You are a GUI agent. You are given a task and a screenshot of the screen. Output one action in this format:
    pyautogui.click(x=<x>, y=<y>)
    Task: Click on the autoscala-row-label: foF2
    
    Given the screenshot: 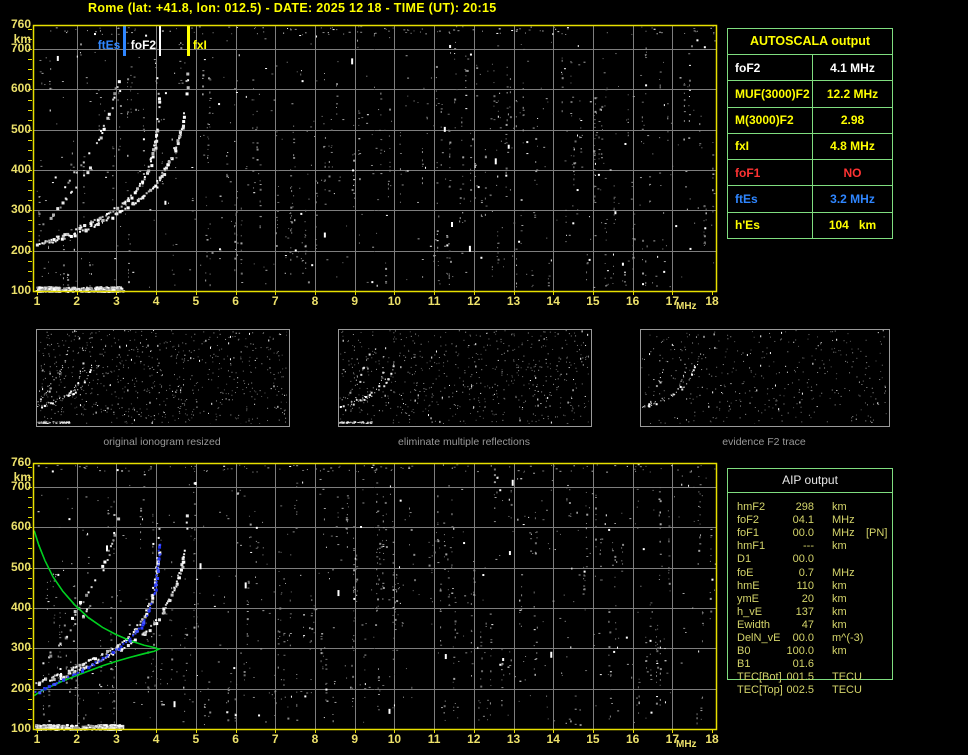 What is the action you would take?
    pyautogui.click(x=770, y=68)
    